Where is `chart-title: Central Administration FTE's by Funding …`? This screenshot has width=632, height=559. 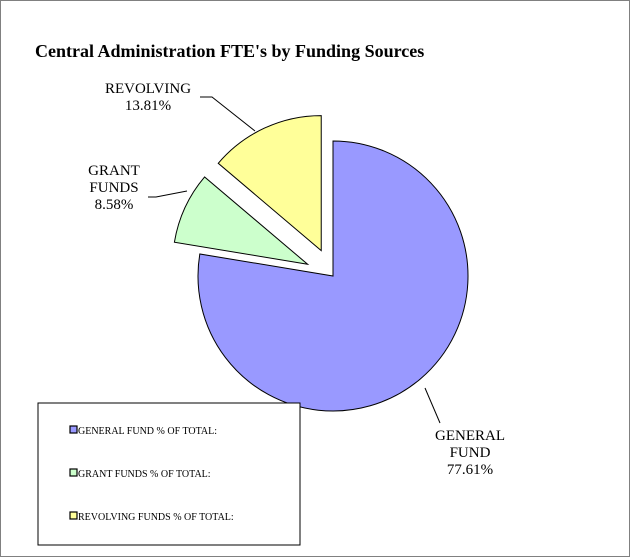
chart-title: Central Administration FTE's by Funding … is located at coordinates (229, 51).